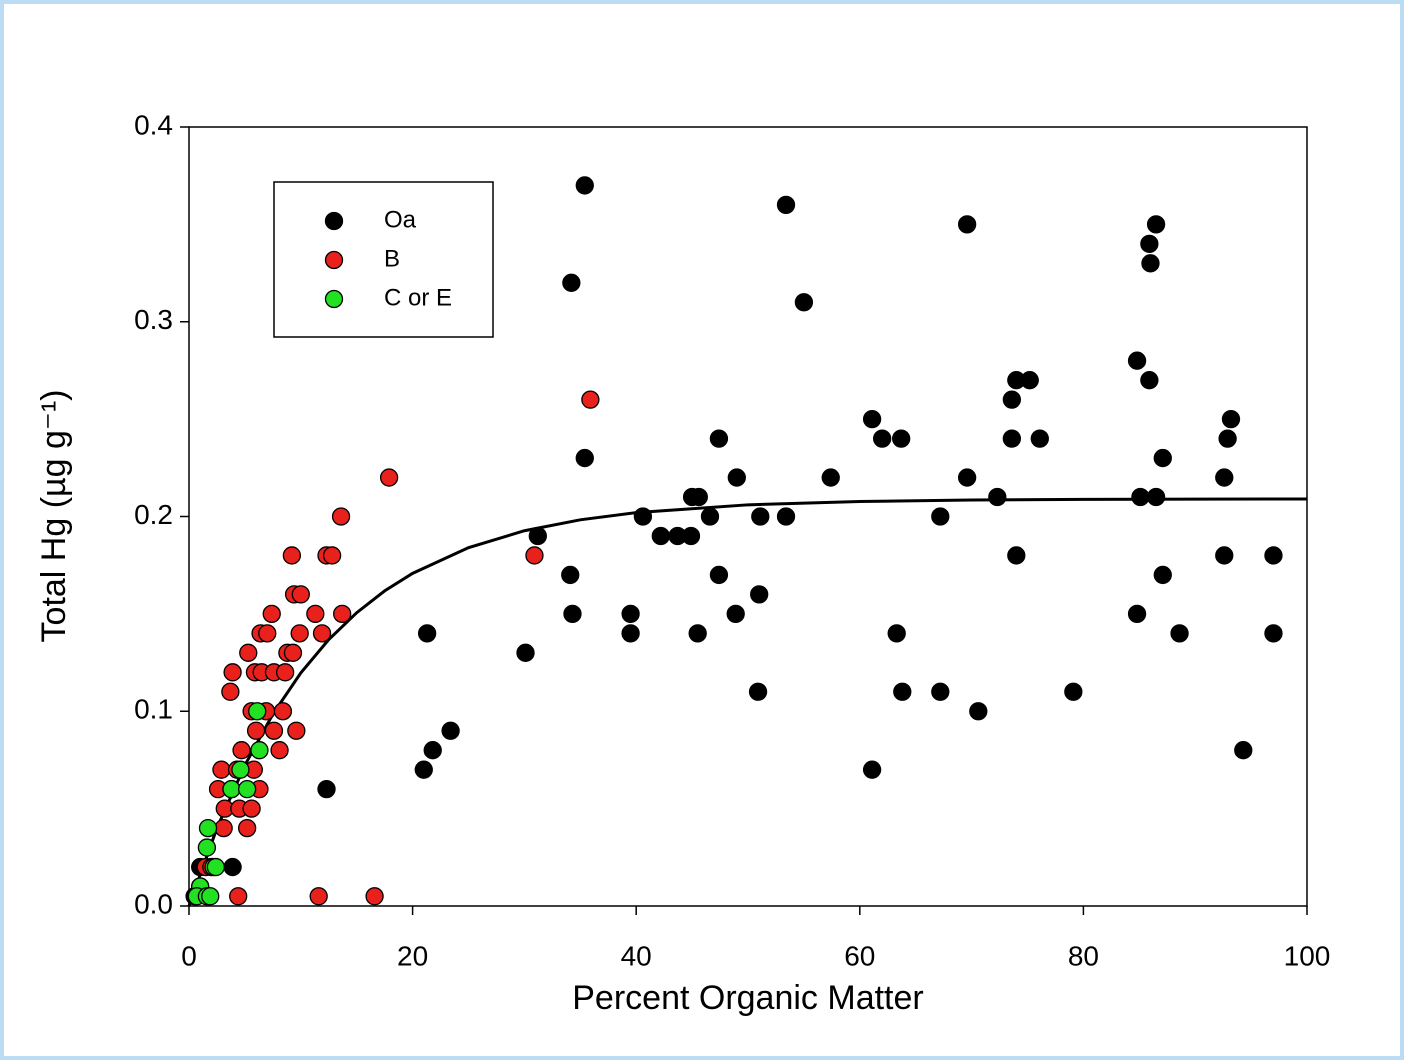 This screenshot has width=1404, height=1060. I want to click on x-tick-label: 40, so click(636, 955).